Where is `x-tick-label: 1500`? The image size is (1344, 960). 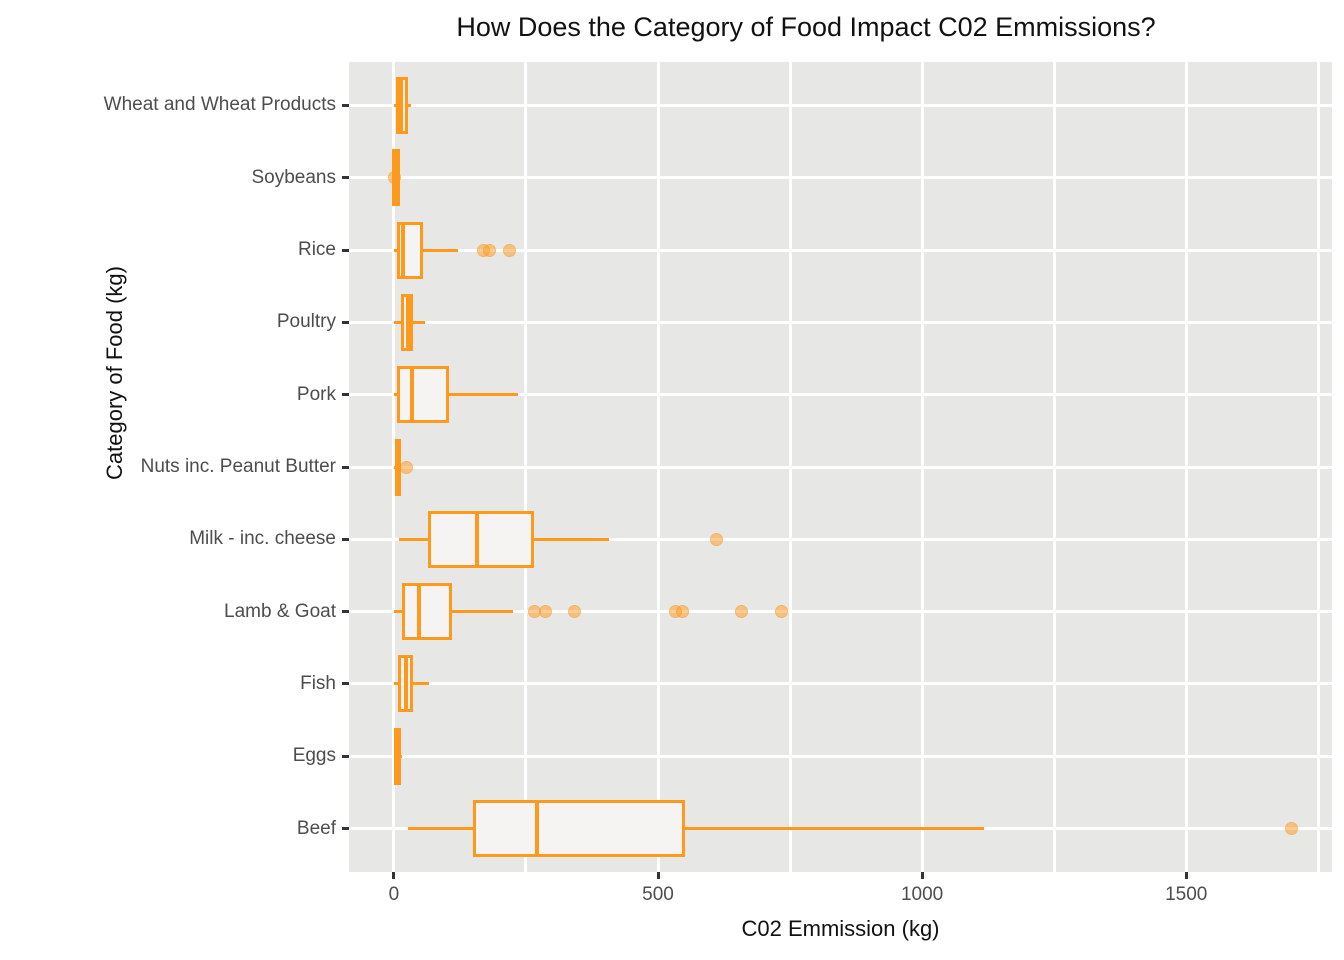 x-tick-label: 1500 is located at coordinates (1186, 894).